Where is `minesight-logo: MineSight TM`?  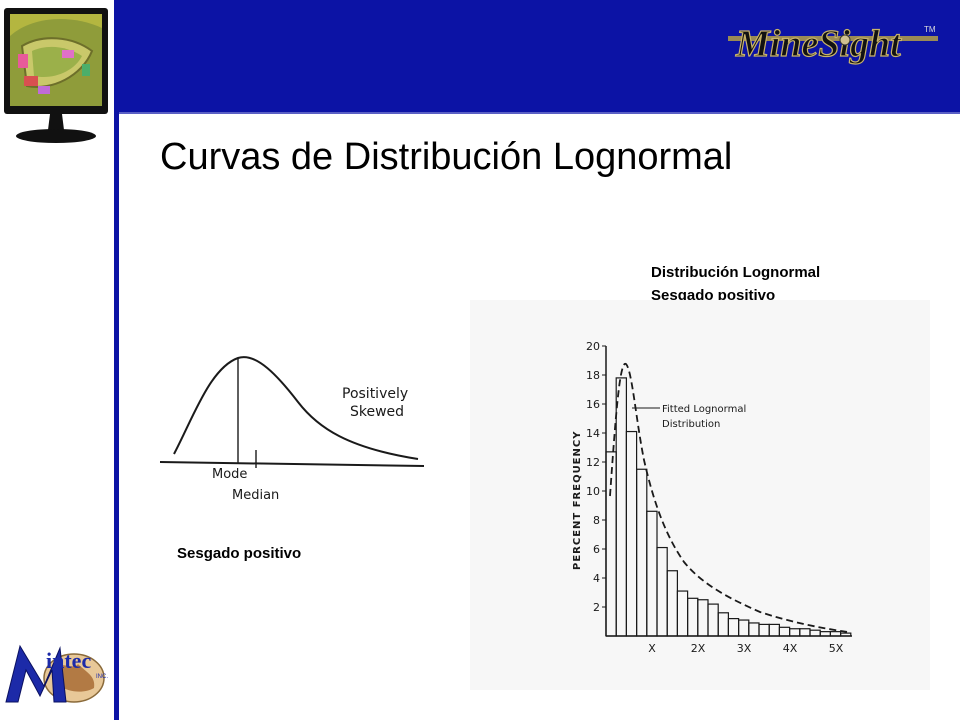 minesight-logo: MineSight TM is located at coordinates (833, 44).